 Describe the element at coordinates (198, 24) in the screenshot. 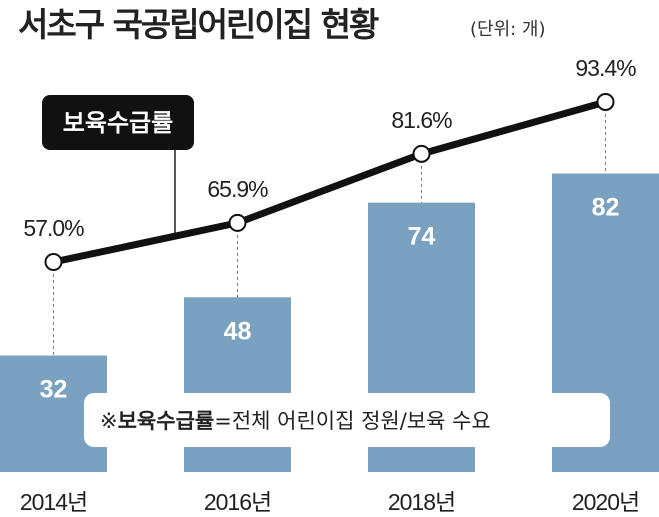

I see `chart-title: 서초구 국공립어린이집 현황` at that location.